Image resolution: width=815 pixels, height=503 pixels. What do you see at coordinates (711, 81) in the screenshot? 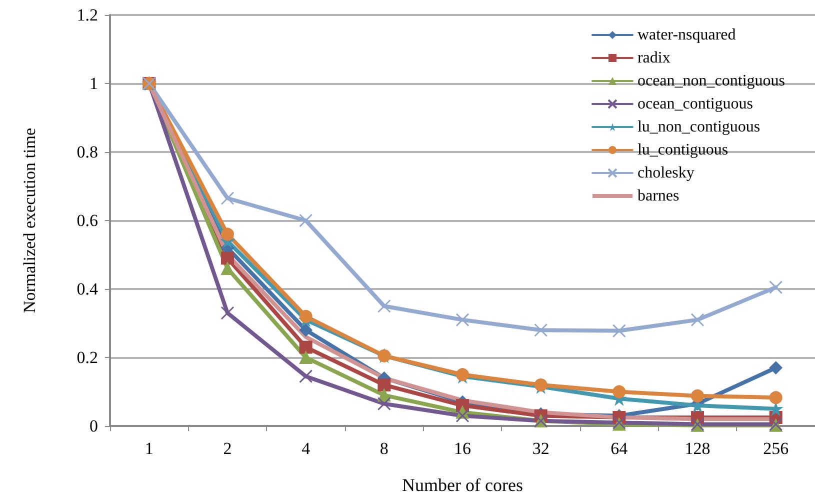
I see `legend-label: ocean_non_contiguous` at bounding box center [711, 81].